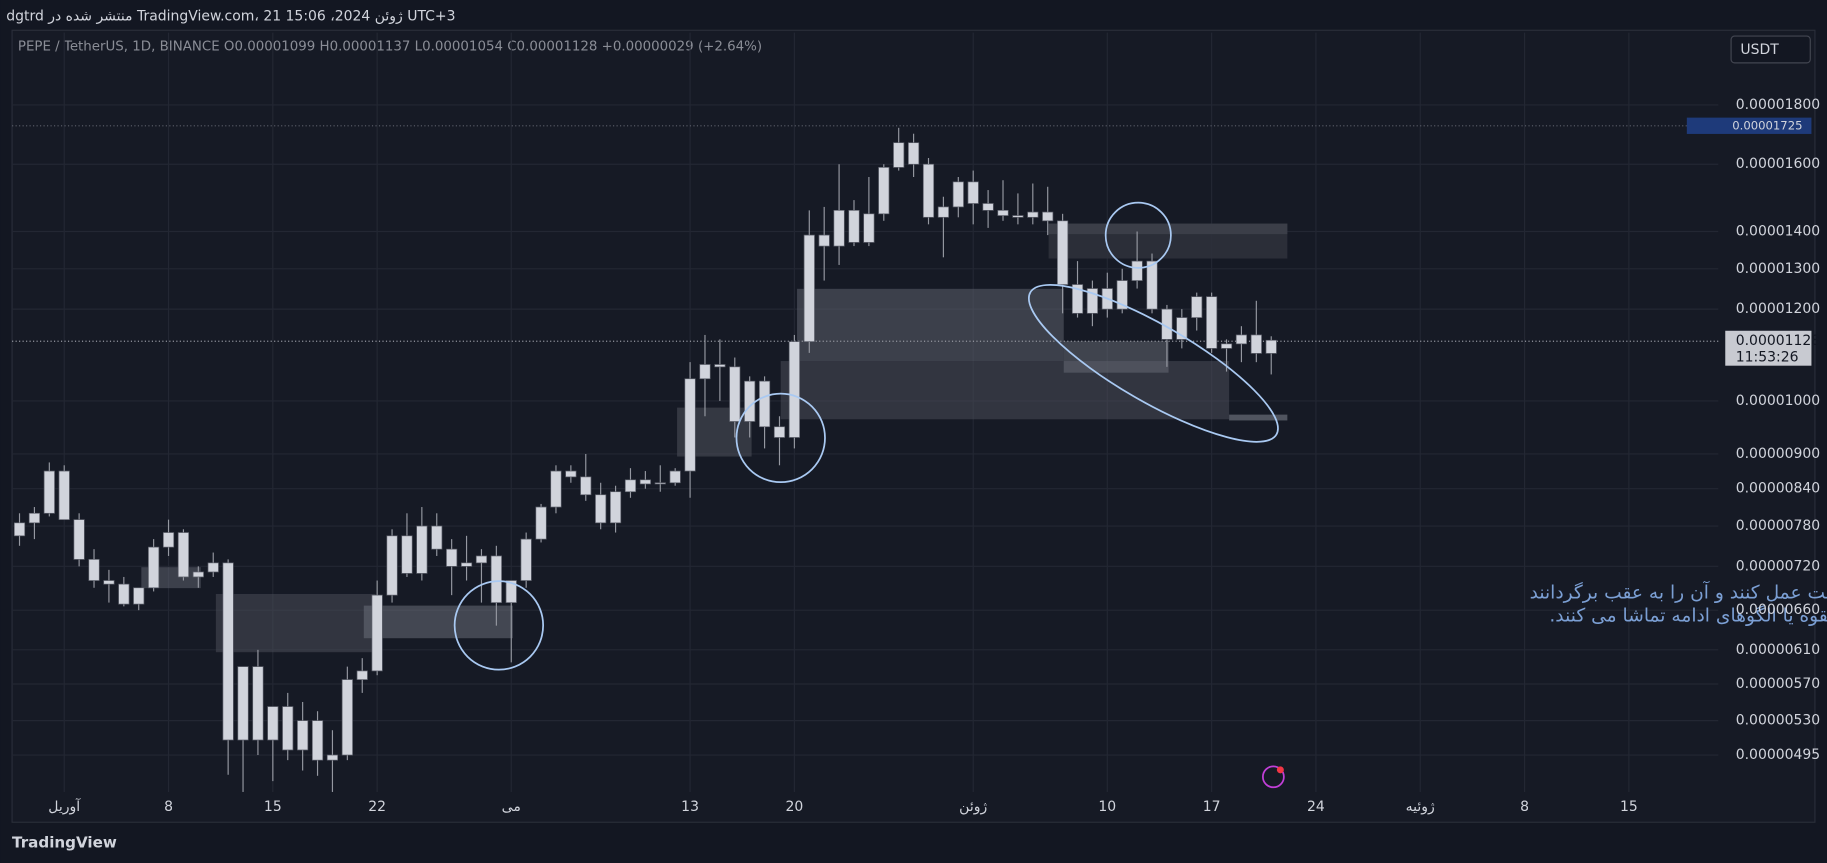 The image size is (1827, 863). What do you see at coordinates (1778, 231) in the screenshot?
I see `y-tick-label: 0.00001400` at bounding box center [1778, 231].